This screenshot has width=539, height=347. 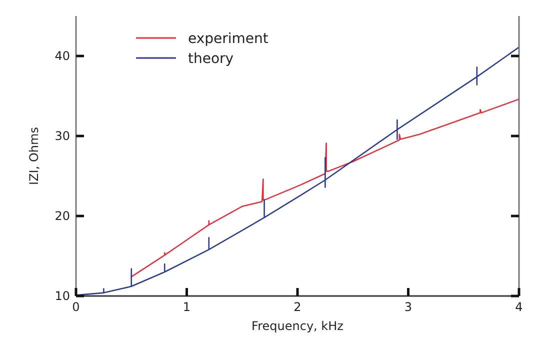 I want to click on legend-label: theory, so click(x=211, y=59).